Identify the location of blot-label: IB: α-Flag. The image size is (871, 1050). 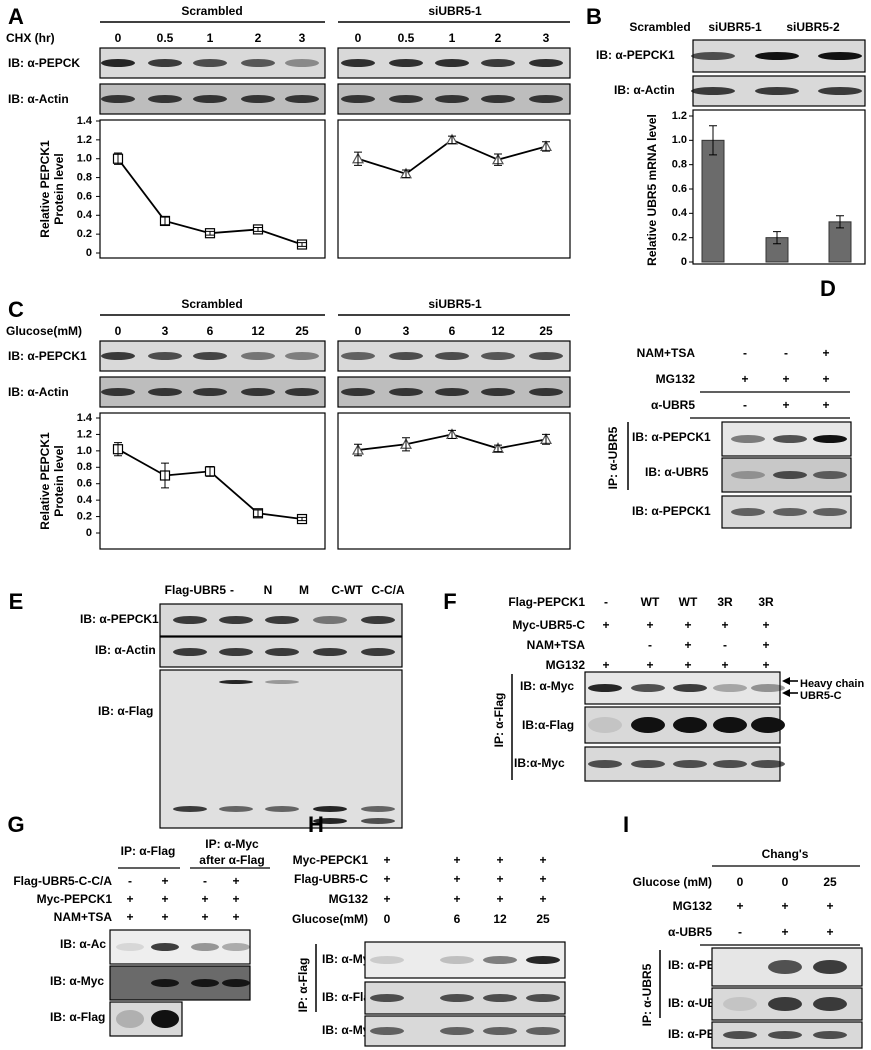
(349, 997).